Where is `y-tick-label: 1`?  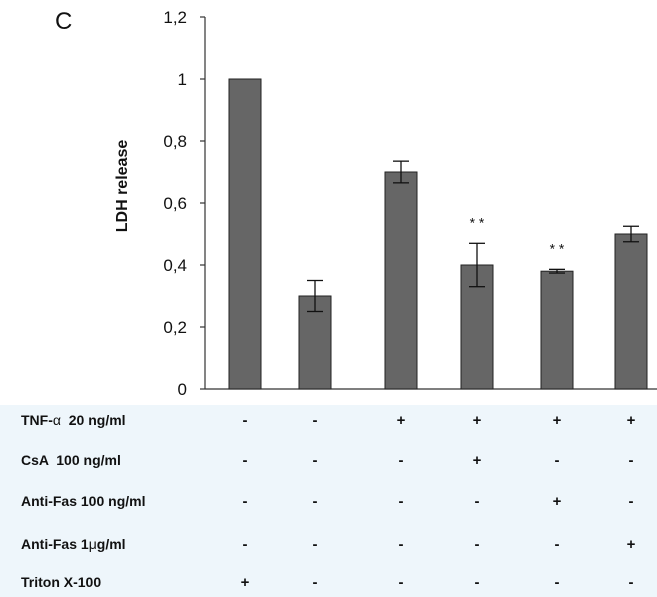 y-tick-label: 1 is located at coordinates (182, 79).